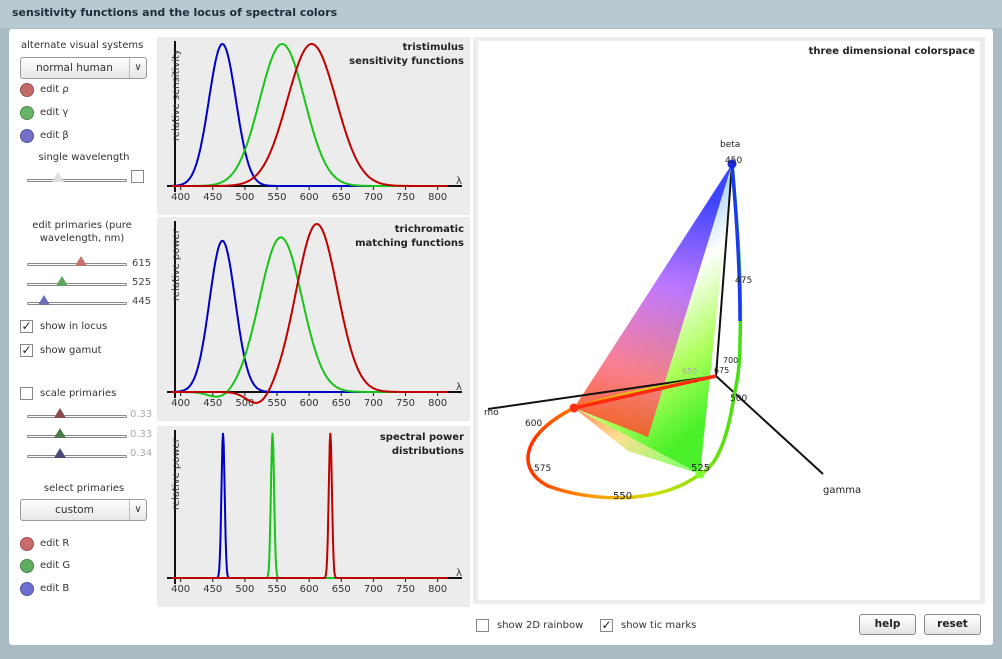 The height and width of the screenshot is (659, 1002). I want to click on edit-gamma-button: edit γ, so click(54, 112).